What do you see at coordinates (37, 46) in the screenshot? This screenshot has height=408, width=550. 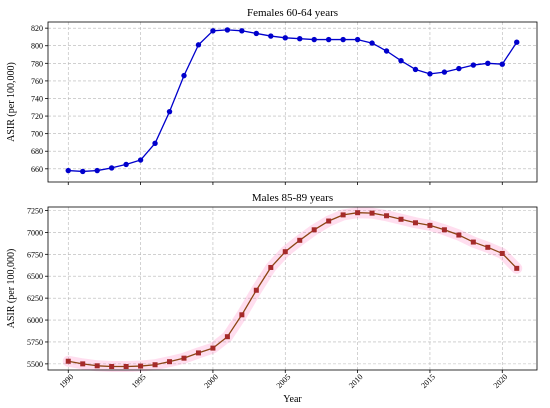 I see `y-tick-label: 800` at bounding box center [37, 46].